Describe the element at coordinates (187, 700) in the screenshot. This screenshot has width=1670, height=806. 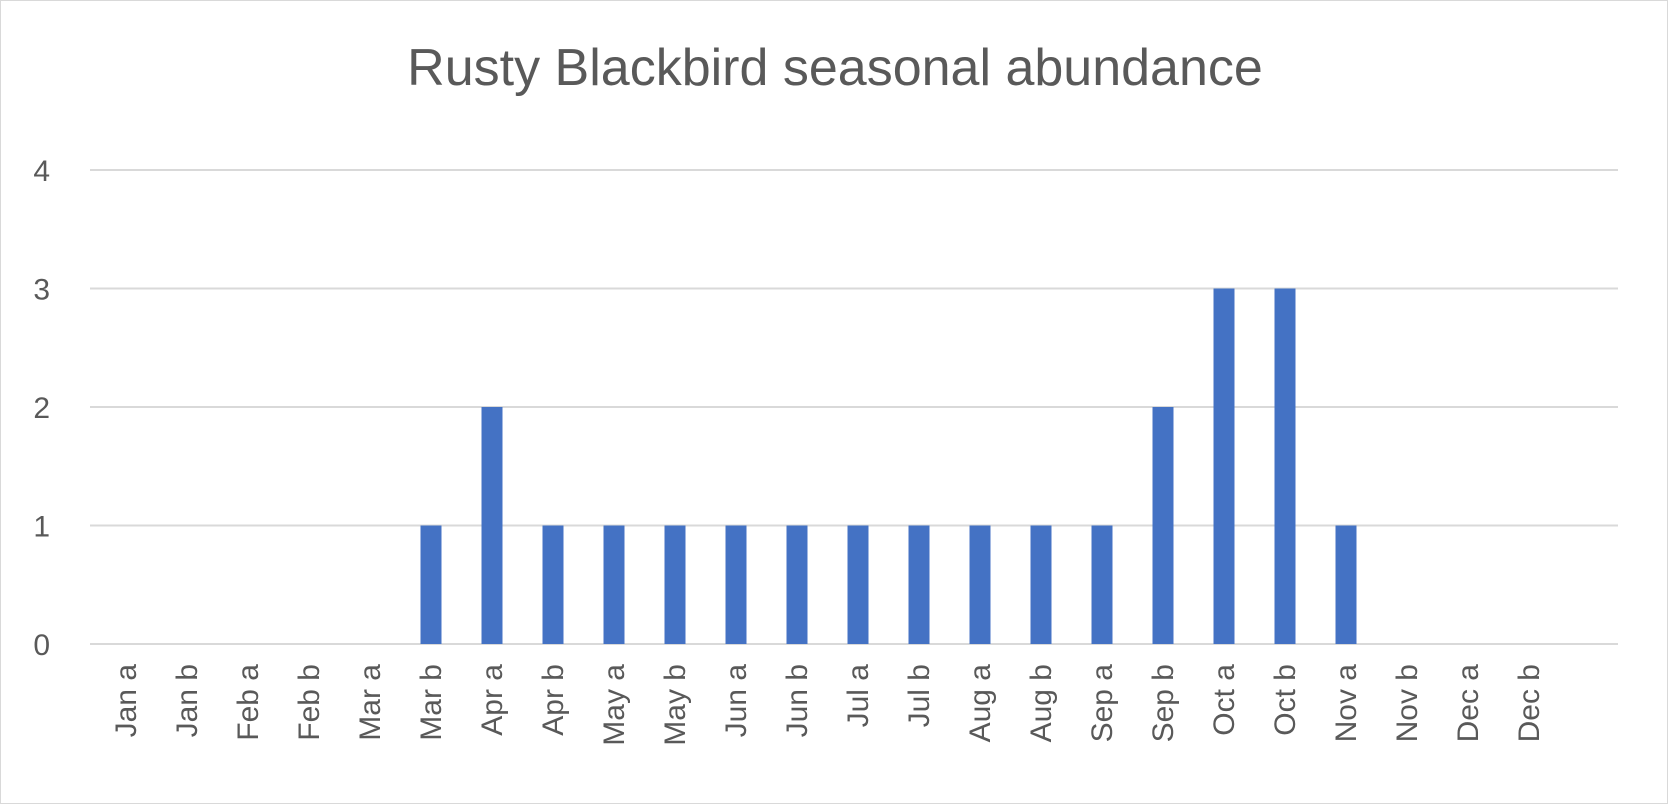
I see `x-tick-label: Jan b` at that location.